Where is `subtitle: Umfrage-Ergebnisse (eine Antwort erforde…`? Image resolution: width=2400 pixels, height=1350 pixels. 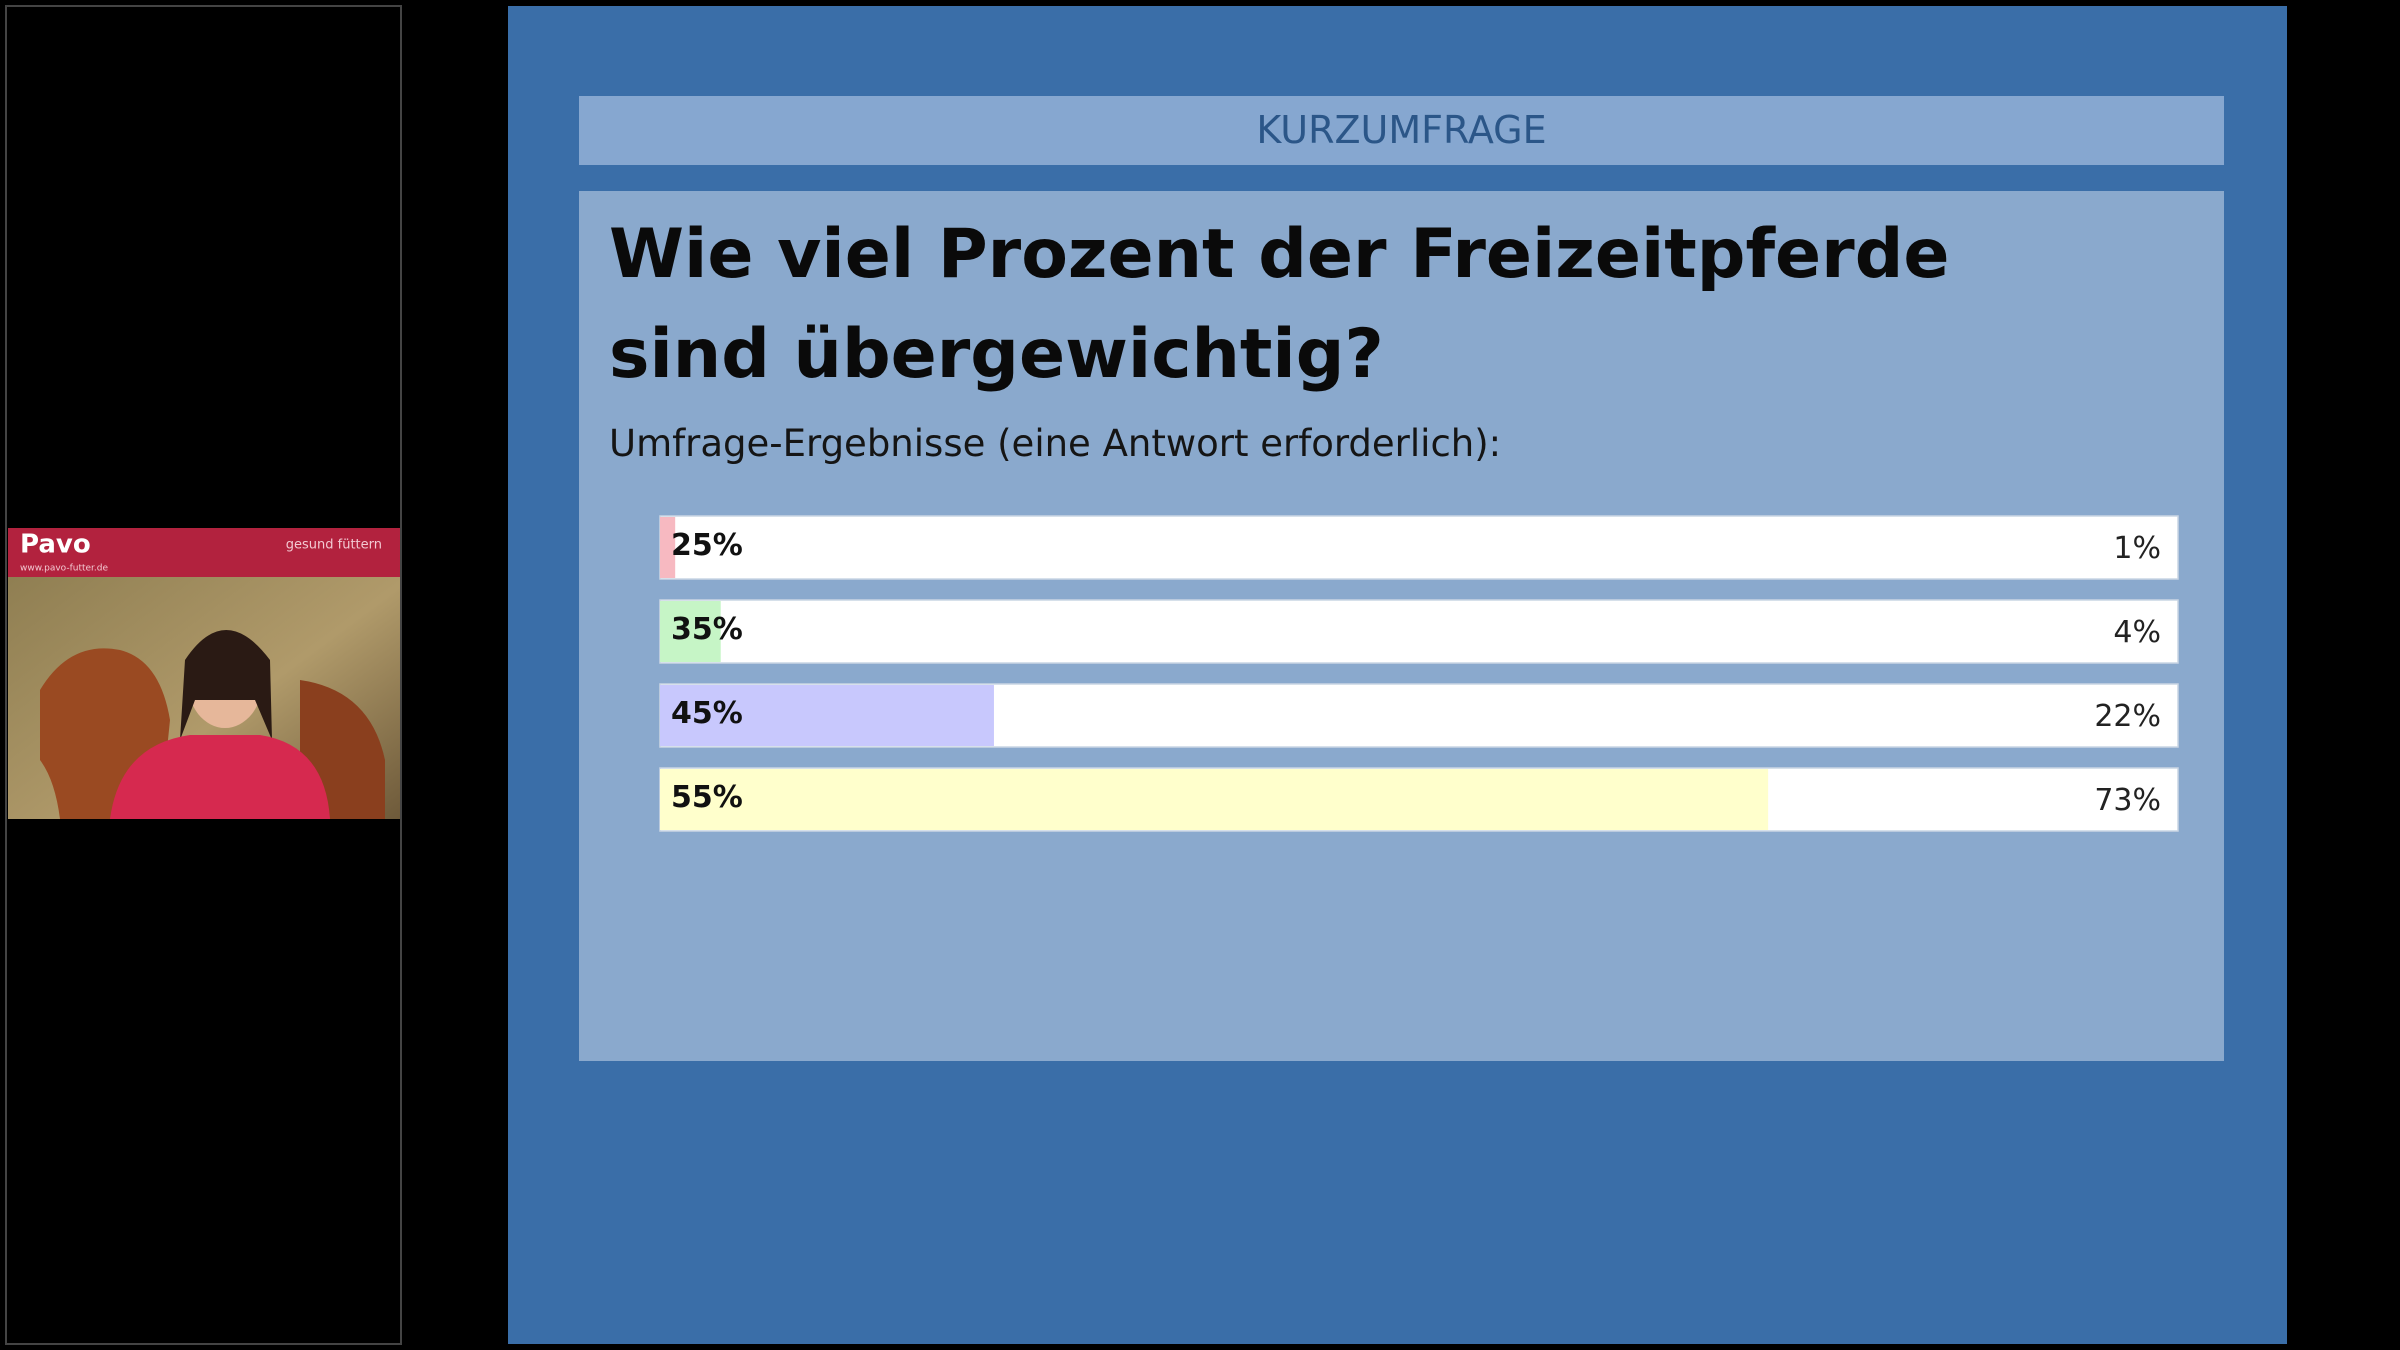 subtitle: Umfrage-Ergebnisse (eine Antwort erforde… is located at coordinates (1055, 443).